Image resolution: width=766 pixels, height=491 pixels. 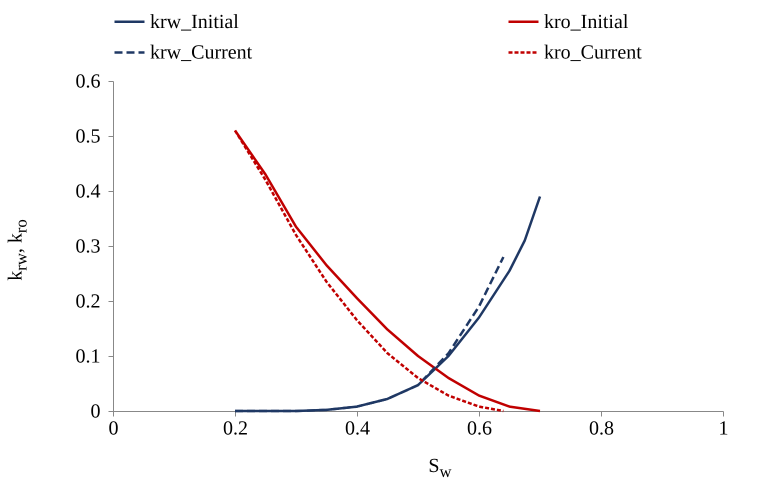 I want to click on y-tick-label: 0, so click(x=95, y=411).